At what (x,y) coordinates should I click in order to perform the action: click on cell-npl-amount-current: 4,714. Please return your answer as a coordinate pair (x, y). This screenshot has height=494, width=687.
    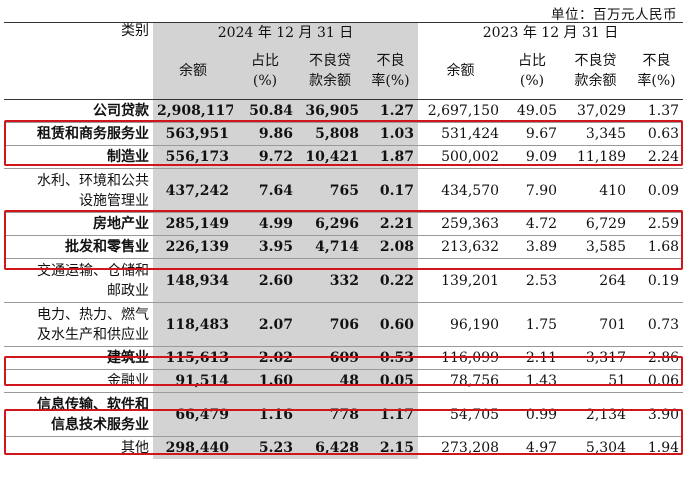
    Looking at the image, I should click on (330, 247).